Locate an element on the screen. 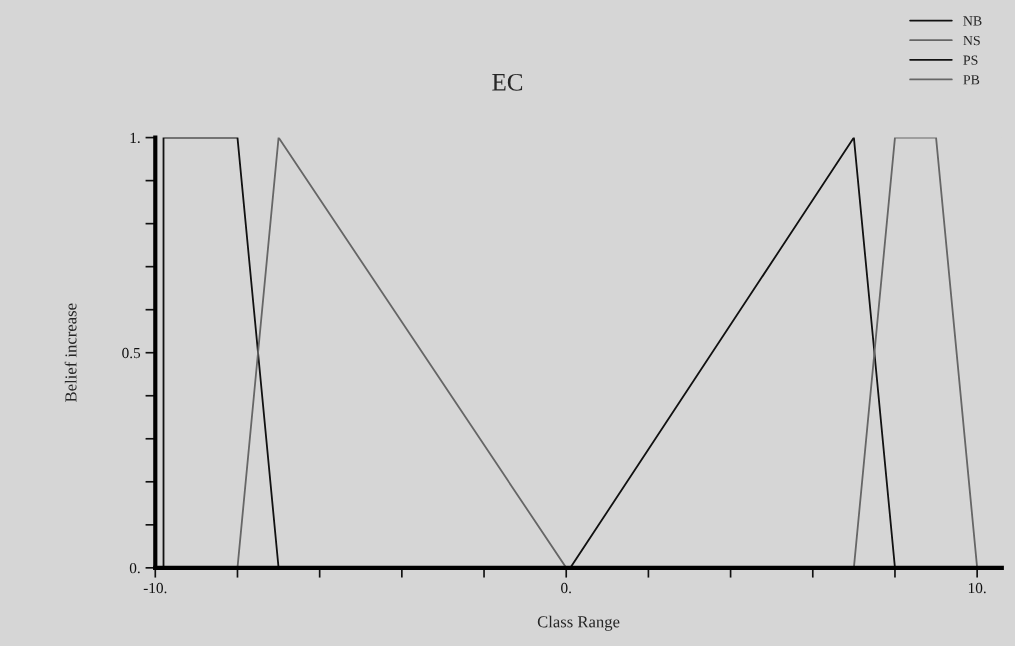  y-tick-label: 0.5 is located at coordinates (131, 353).